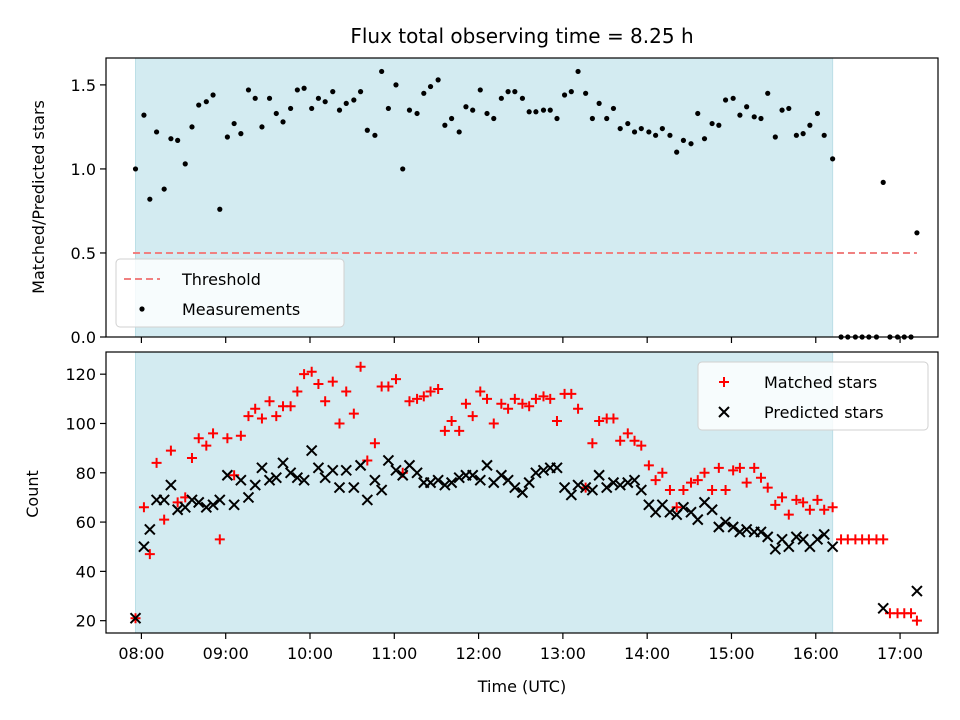 Image resolution: width=960 pixels, height=720 pixels. Describe the element at coordinates (230, 293) in the screenshot. I see `legend: Threshold Measurements` at that location.